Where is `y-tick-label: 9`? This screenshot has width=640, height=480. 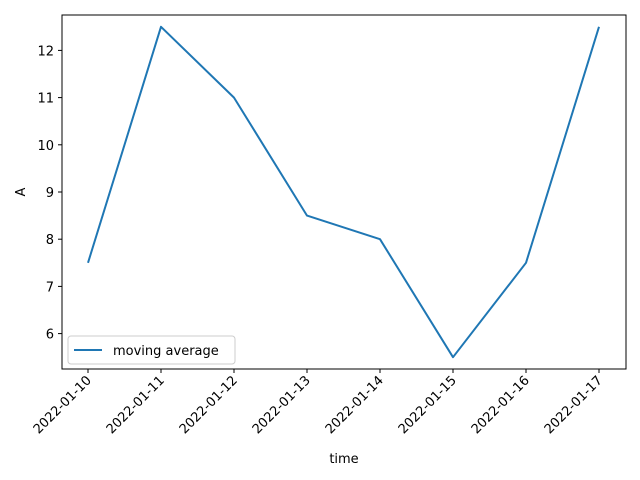 y-tick-label: 9 is located at coordinates (50, 193).